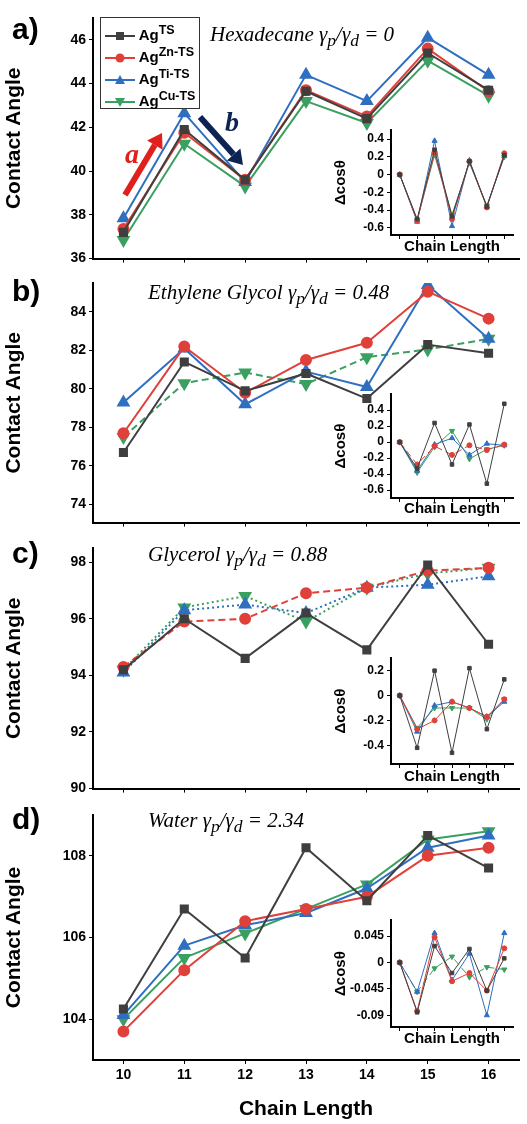 This screenshot has height=1124, width=527. I want to click on legend-label: Ag$^{Cu-TS}$, so click(167, 99).